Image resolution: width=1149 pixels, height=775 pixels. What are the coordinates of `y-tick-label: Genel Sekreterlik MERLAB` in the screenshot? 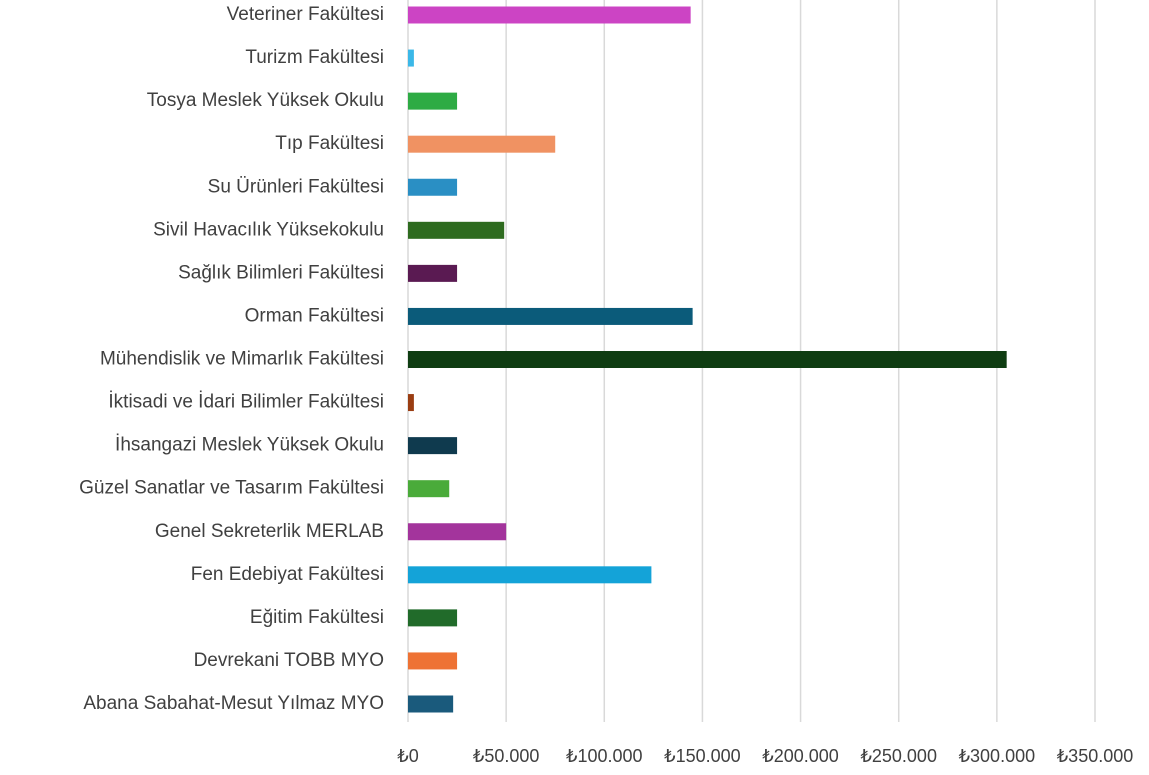 It's located at (269, 531).